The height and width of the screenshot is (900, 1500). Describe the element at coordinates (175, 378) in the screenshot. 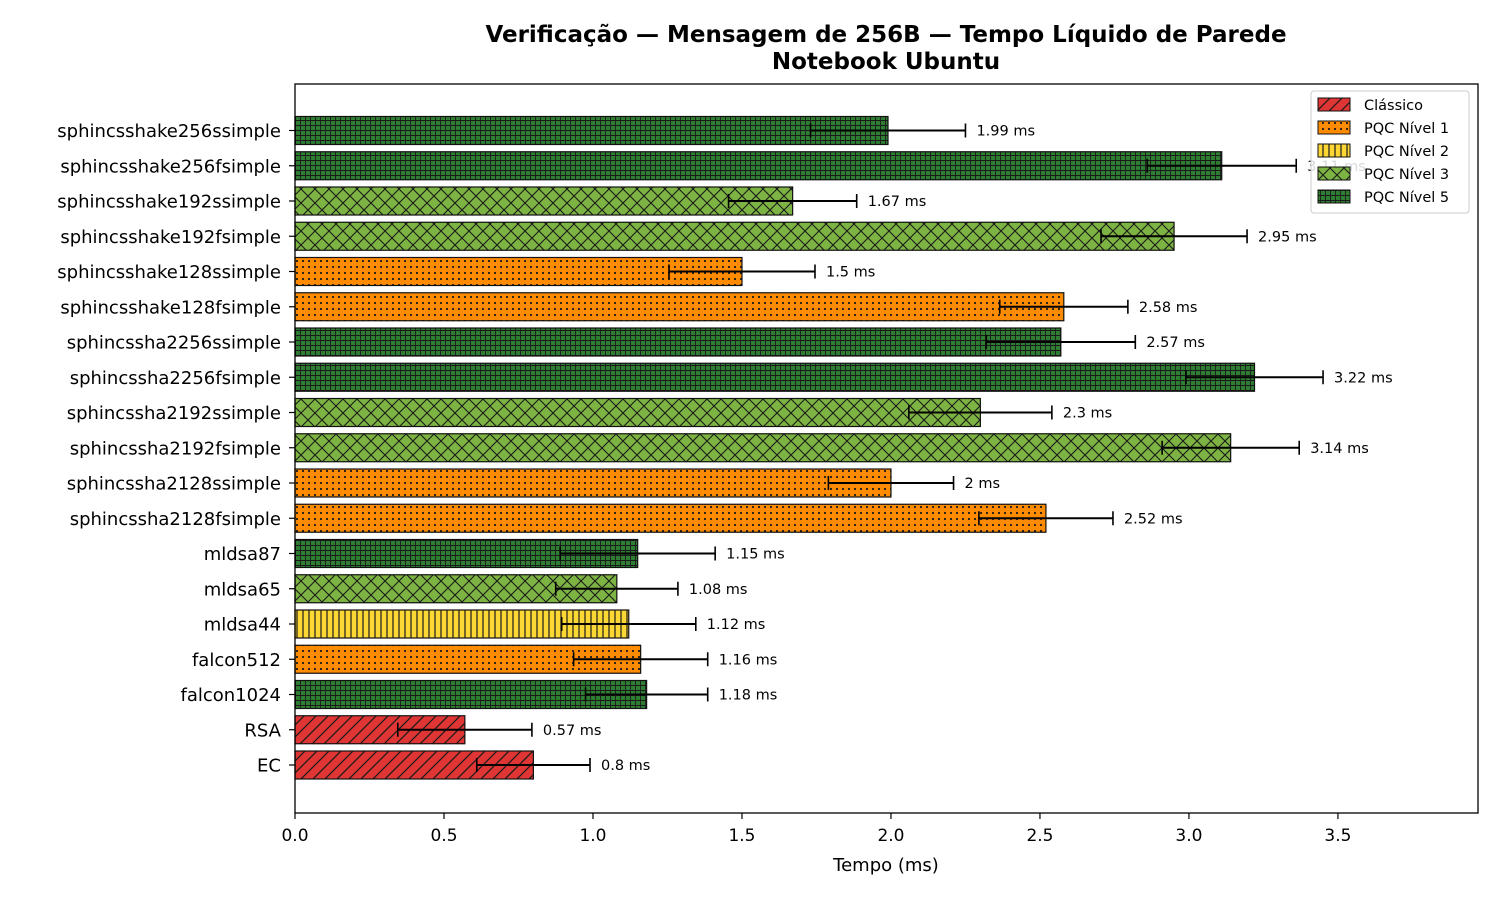

I see `y-tick-label-sphincssha2256fsimple: sphincssha2256fsimple` at that location.